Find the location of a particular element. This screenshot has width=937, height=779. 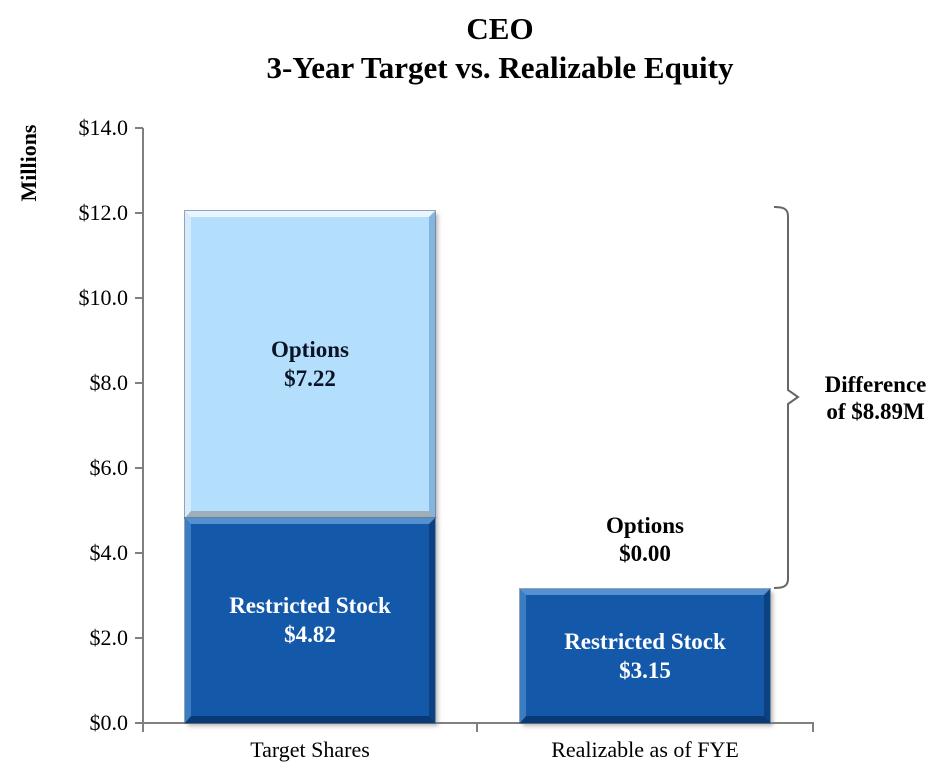

bar-realizable-fye: Restricted Stock $3.15 is located at coordinates (645, 656).